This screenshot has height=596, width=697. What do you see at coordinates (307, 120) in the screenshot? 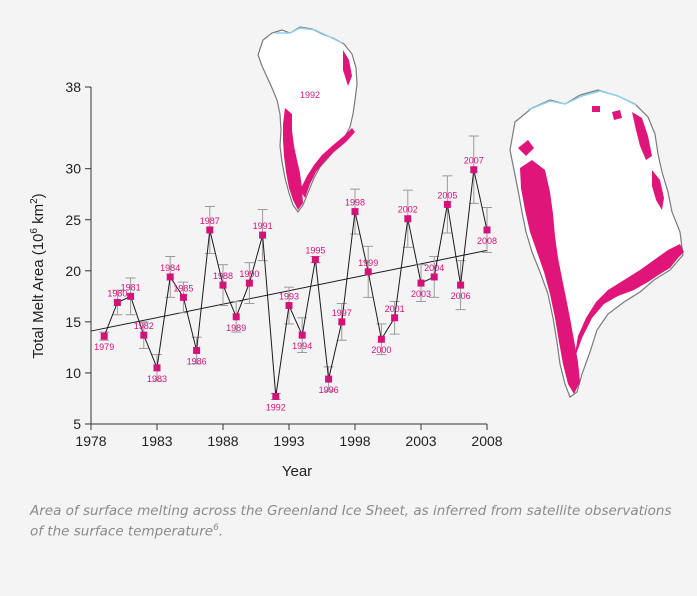
I see `greenland-map-1992: 1992` at bounding box center [307, 120].